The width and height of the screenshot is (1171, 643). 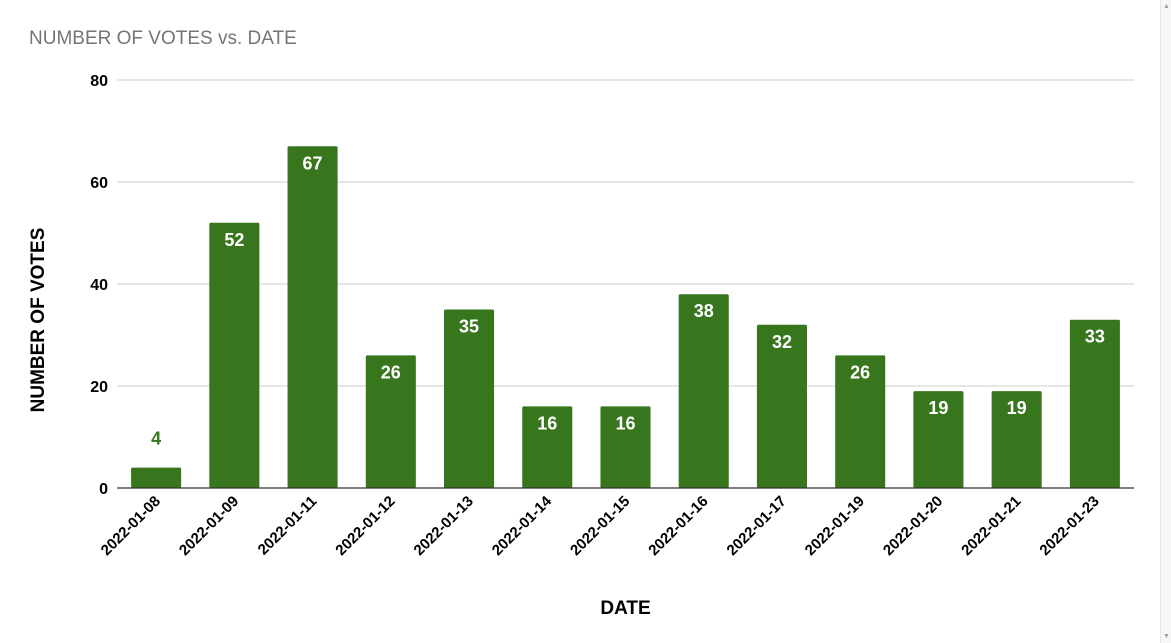 What do you see at coordinates (163, 38) in the screenshot?
I see `chart-title: NUMBER OF VOTES vs. DATE` at bounding box center [163, 38].